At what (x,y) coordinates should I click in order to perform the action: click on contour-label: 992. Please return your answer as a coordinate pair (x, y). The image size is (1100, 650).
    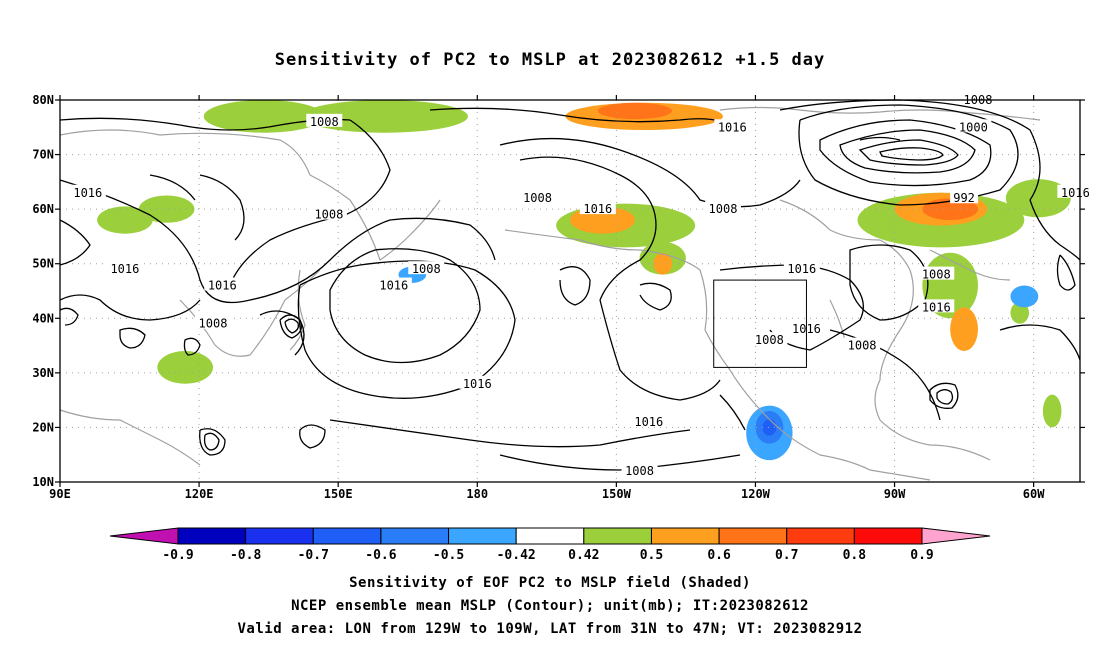
    Looking at the image, I should click on (964, 198).